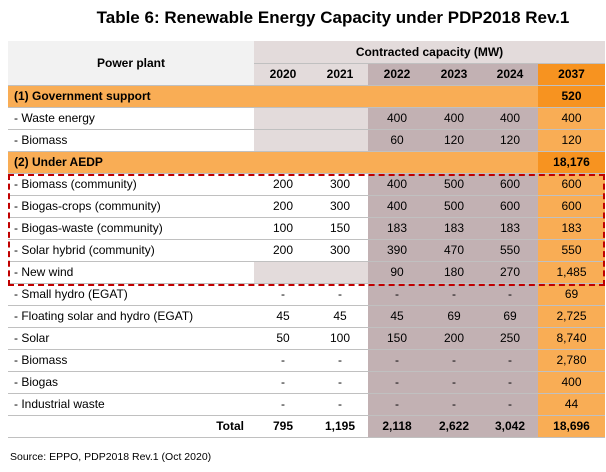 The width and height of the screenshot is (606, 472). Describe the element at coordinates (131, 228) in the screenshot. I see `row-label: - Biogas-waste (community)` at that location.